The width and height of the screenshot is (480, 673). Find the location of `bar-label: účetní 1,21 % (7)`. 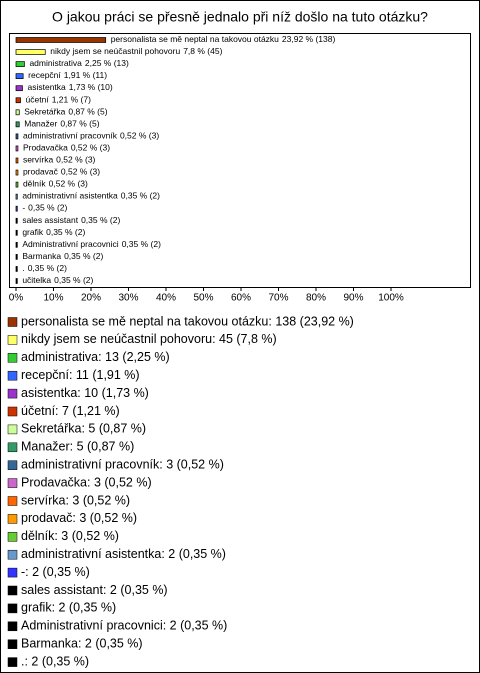

bar-label: účetní 1,21 % (7) is located at coordinates (59, 100).